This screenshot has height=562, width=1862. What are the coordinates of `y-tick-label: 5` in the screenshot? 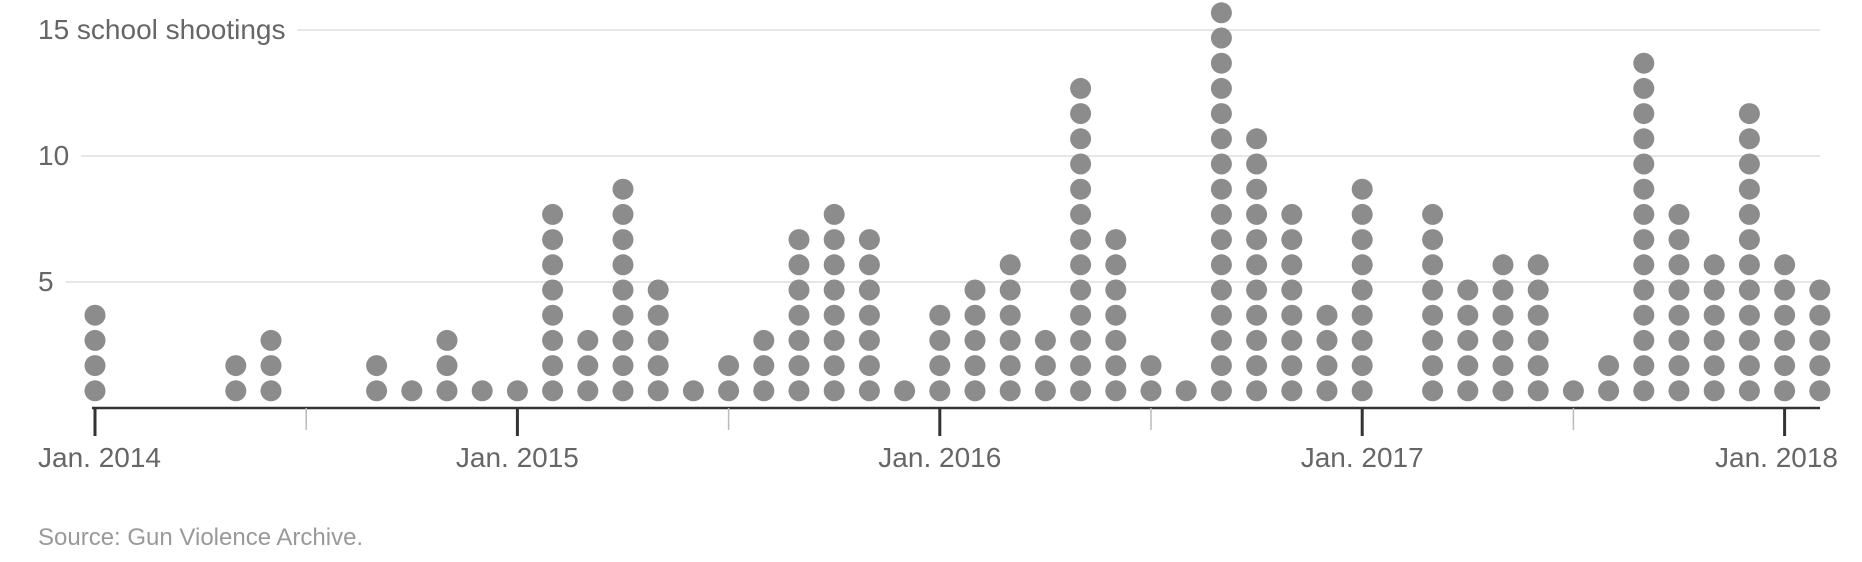 It's located at (46, 281).